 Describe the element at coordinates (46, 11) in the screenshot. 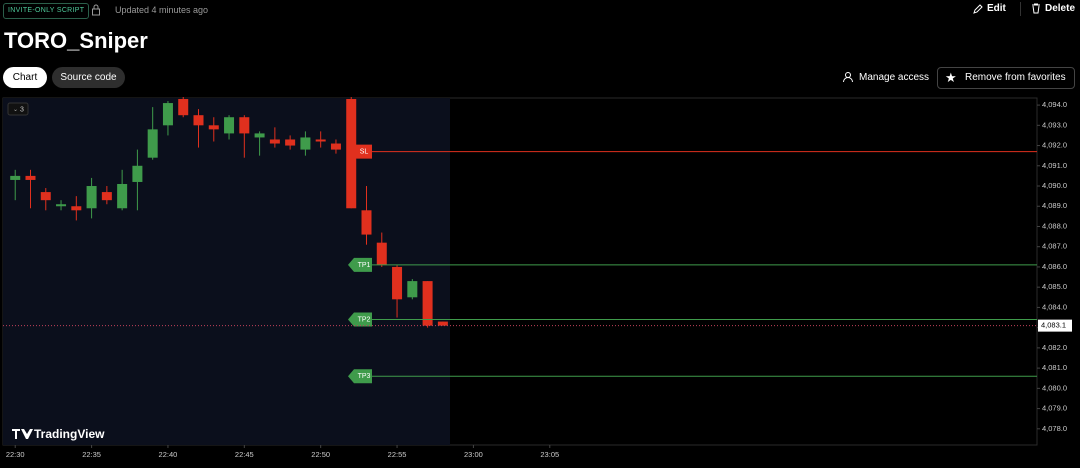

I see `badge: INVITE-ONLY SCRIPT` at that location.